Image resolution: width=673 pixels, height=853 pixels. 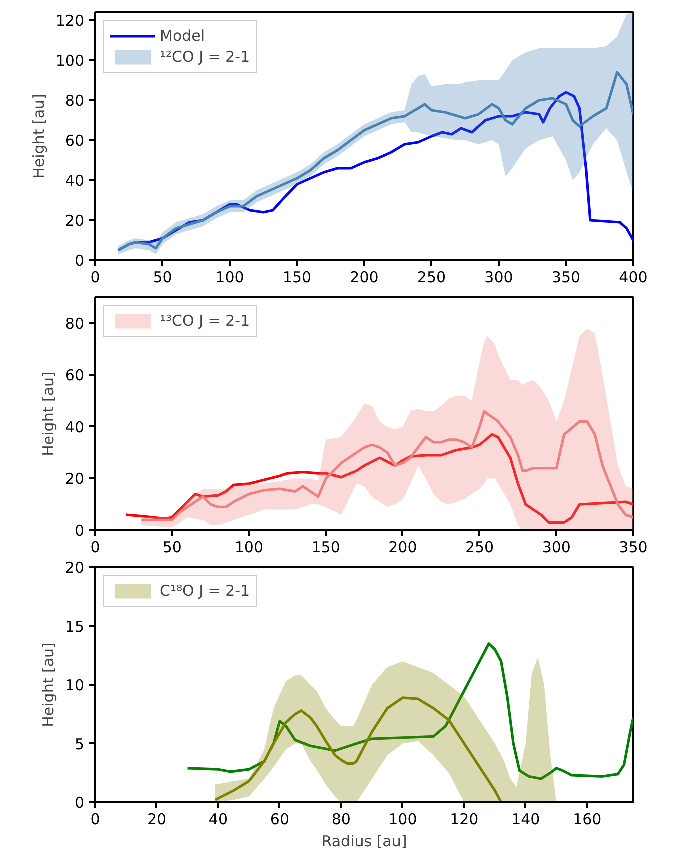 I want to click on x-tick-label: 60, so click(x=280, y=819).